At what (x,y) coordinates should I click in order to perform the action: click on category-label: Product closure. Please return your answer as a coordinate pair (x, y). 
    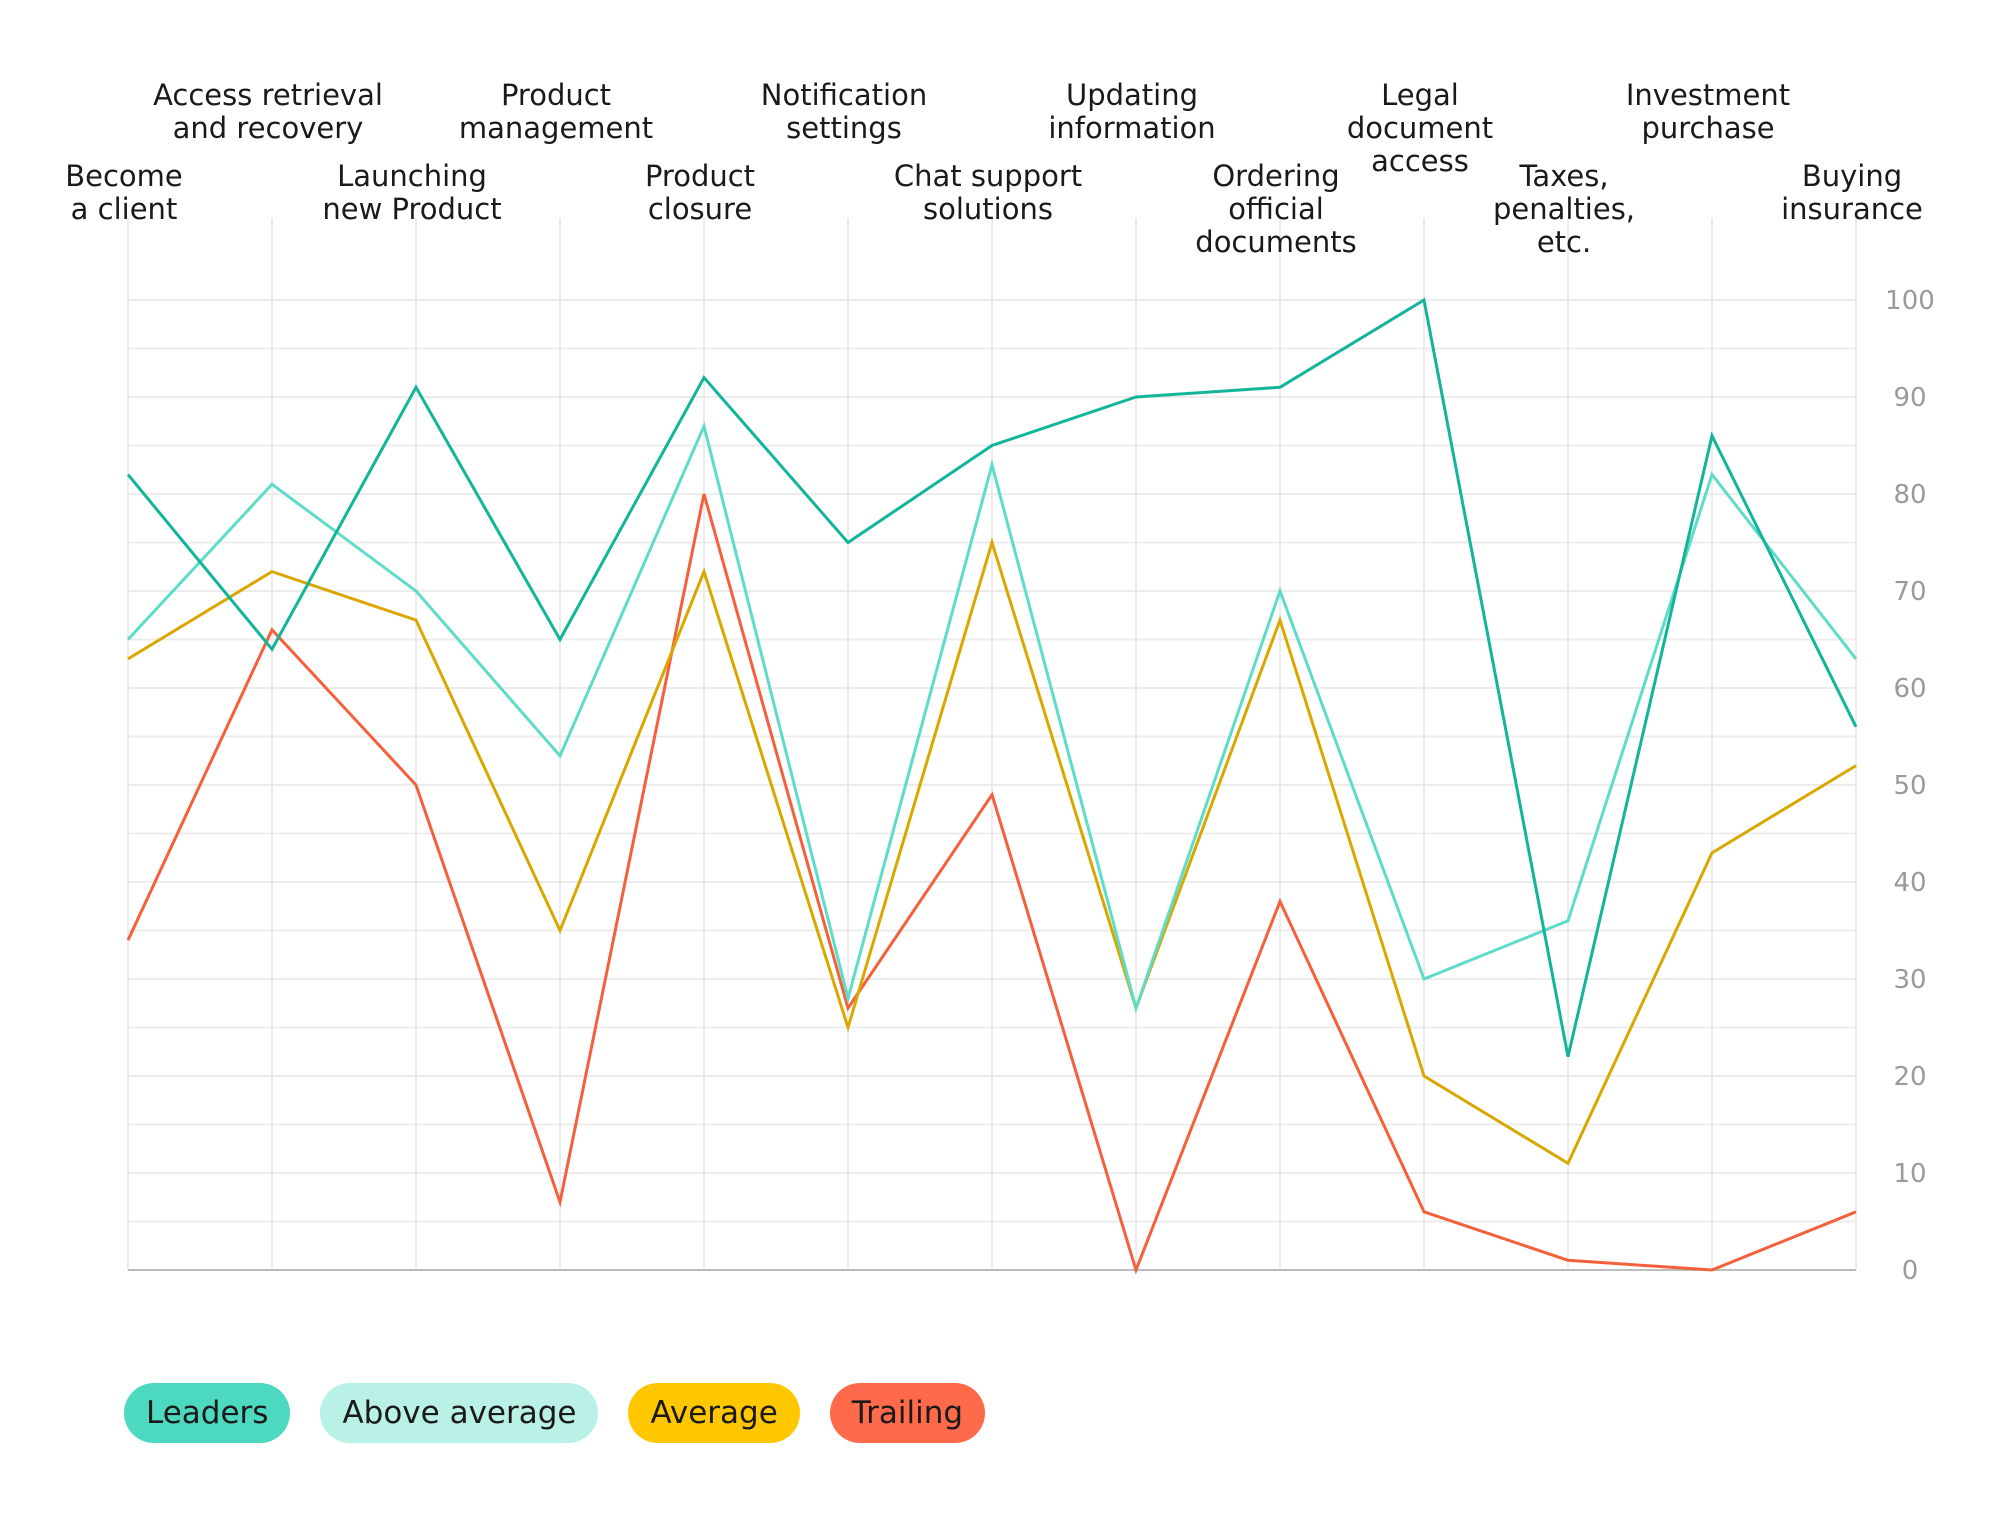
    Looking at the image, I should click on (700, 192).